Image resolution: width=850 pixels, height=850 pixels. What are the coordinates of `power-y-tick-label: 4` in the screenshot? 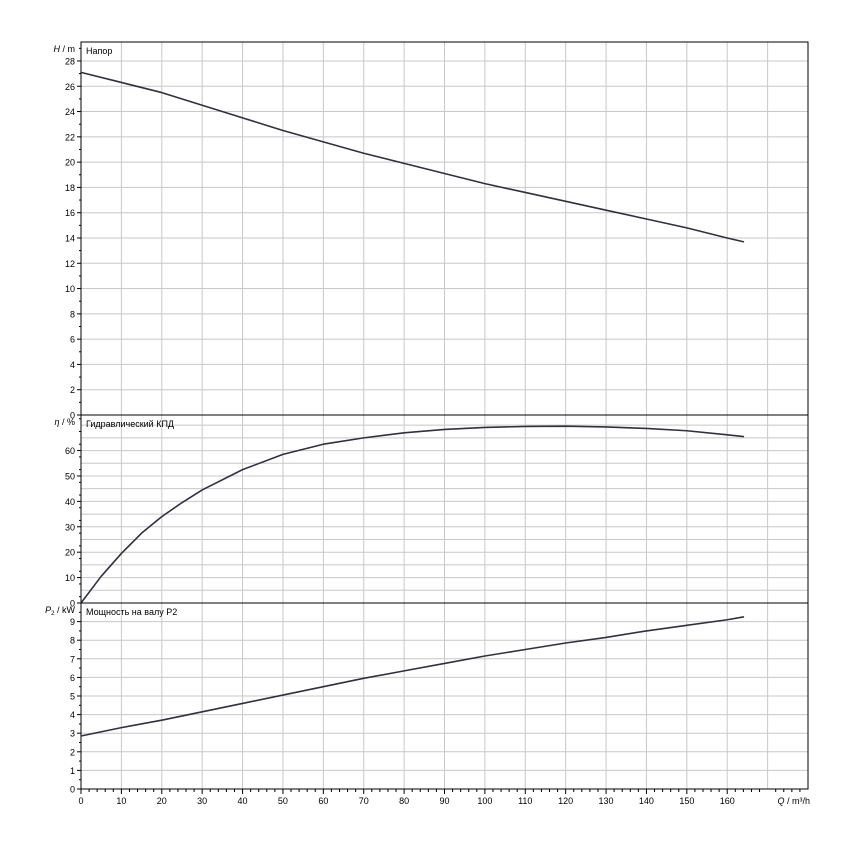 It's located at (72, 715).